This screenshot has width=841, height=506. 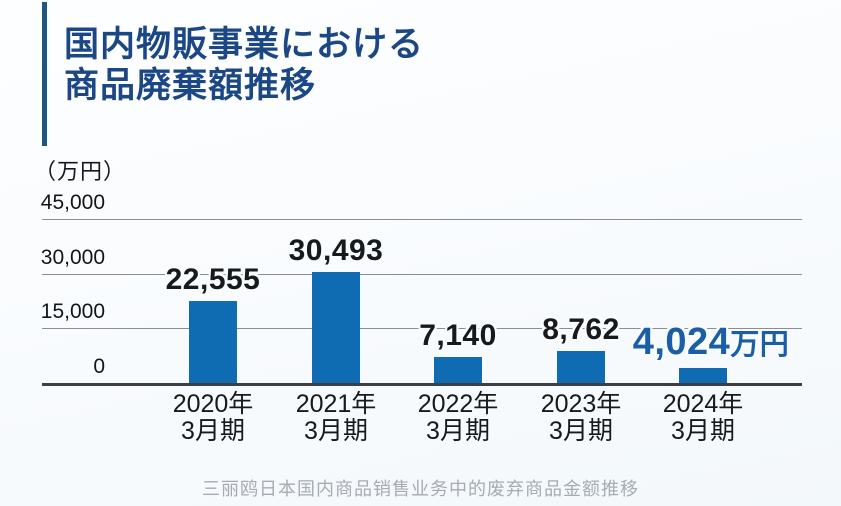 I want to click on x-axis-category-line: 2022年, so click(x=458, y=404).